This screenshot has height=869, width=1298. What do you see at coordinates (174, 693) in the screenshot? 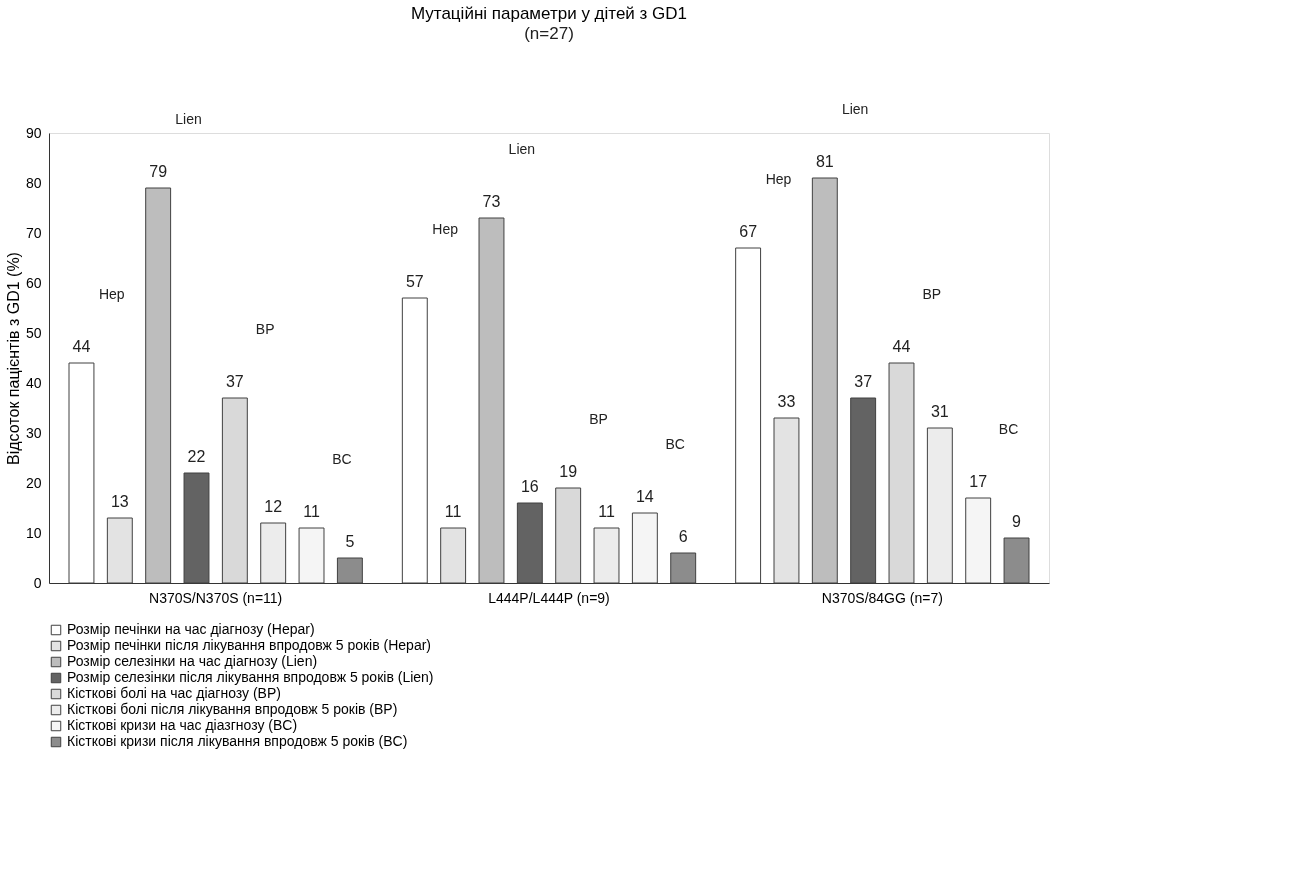
I see `legend-label: Кісткові болі на час діагнозу (BP)` at bounding box center [174, 693].